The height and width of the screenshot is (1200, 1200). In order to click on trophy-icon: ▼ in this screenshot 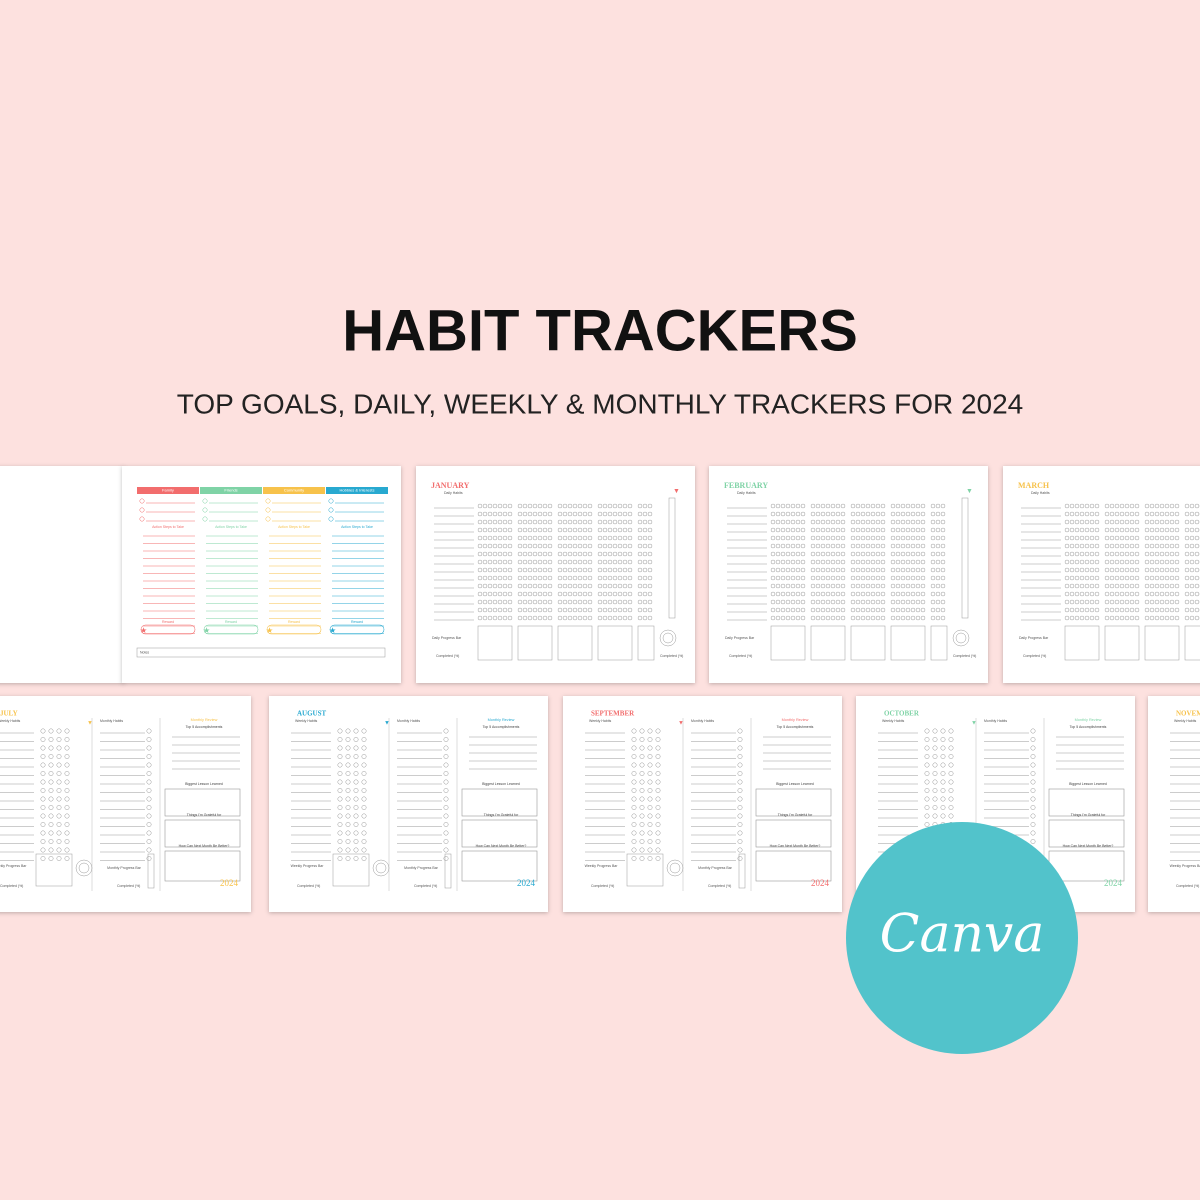, I will do `click(969, 491)`.